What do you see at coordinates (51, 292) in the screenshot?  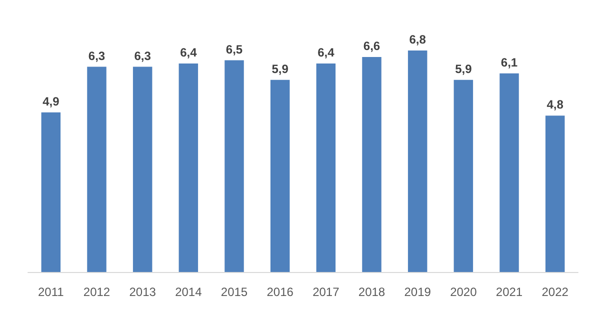 I see `x-tick-label: 2011` at bounding box center [51, 292].